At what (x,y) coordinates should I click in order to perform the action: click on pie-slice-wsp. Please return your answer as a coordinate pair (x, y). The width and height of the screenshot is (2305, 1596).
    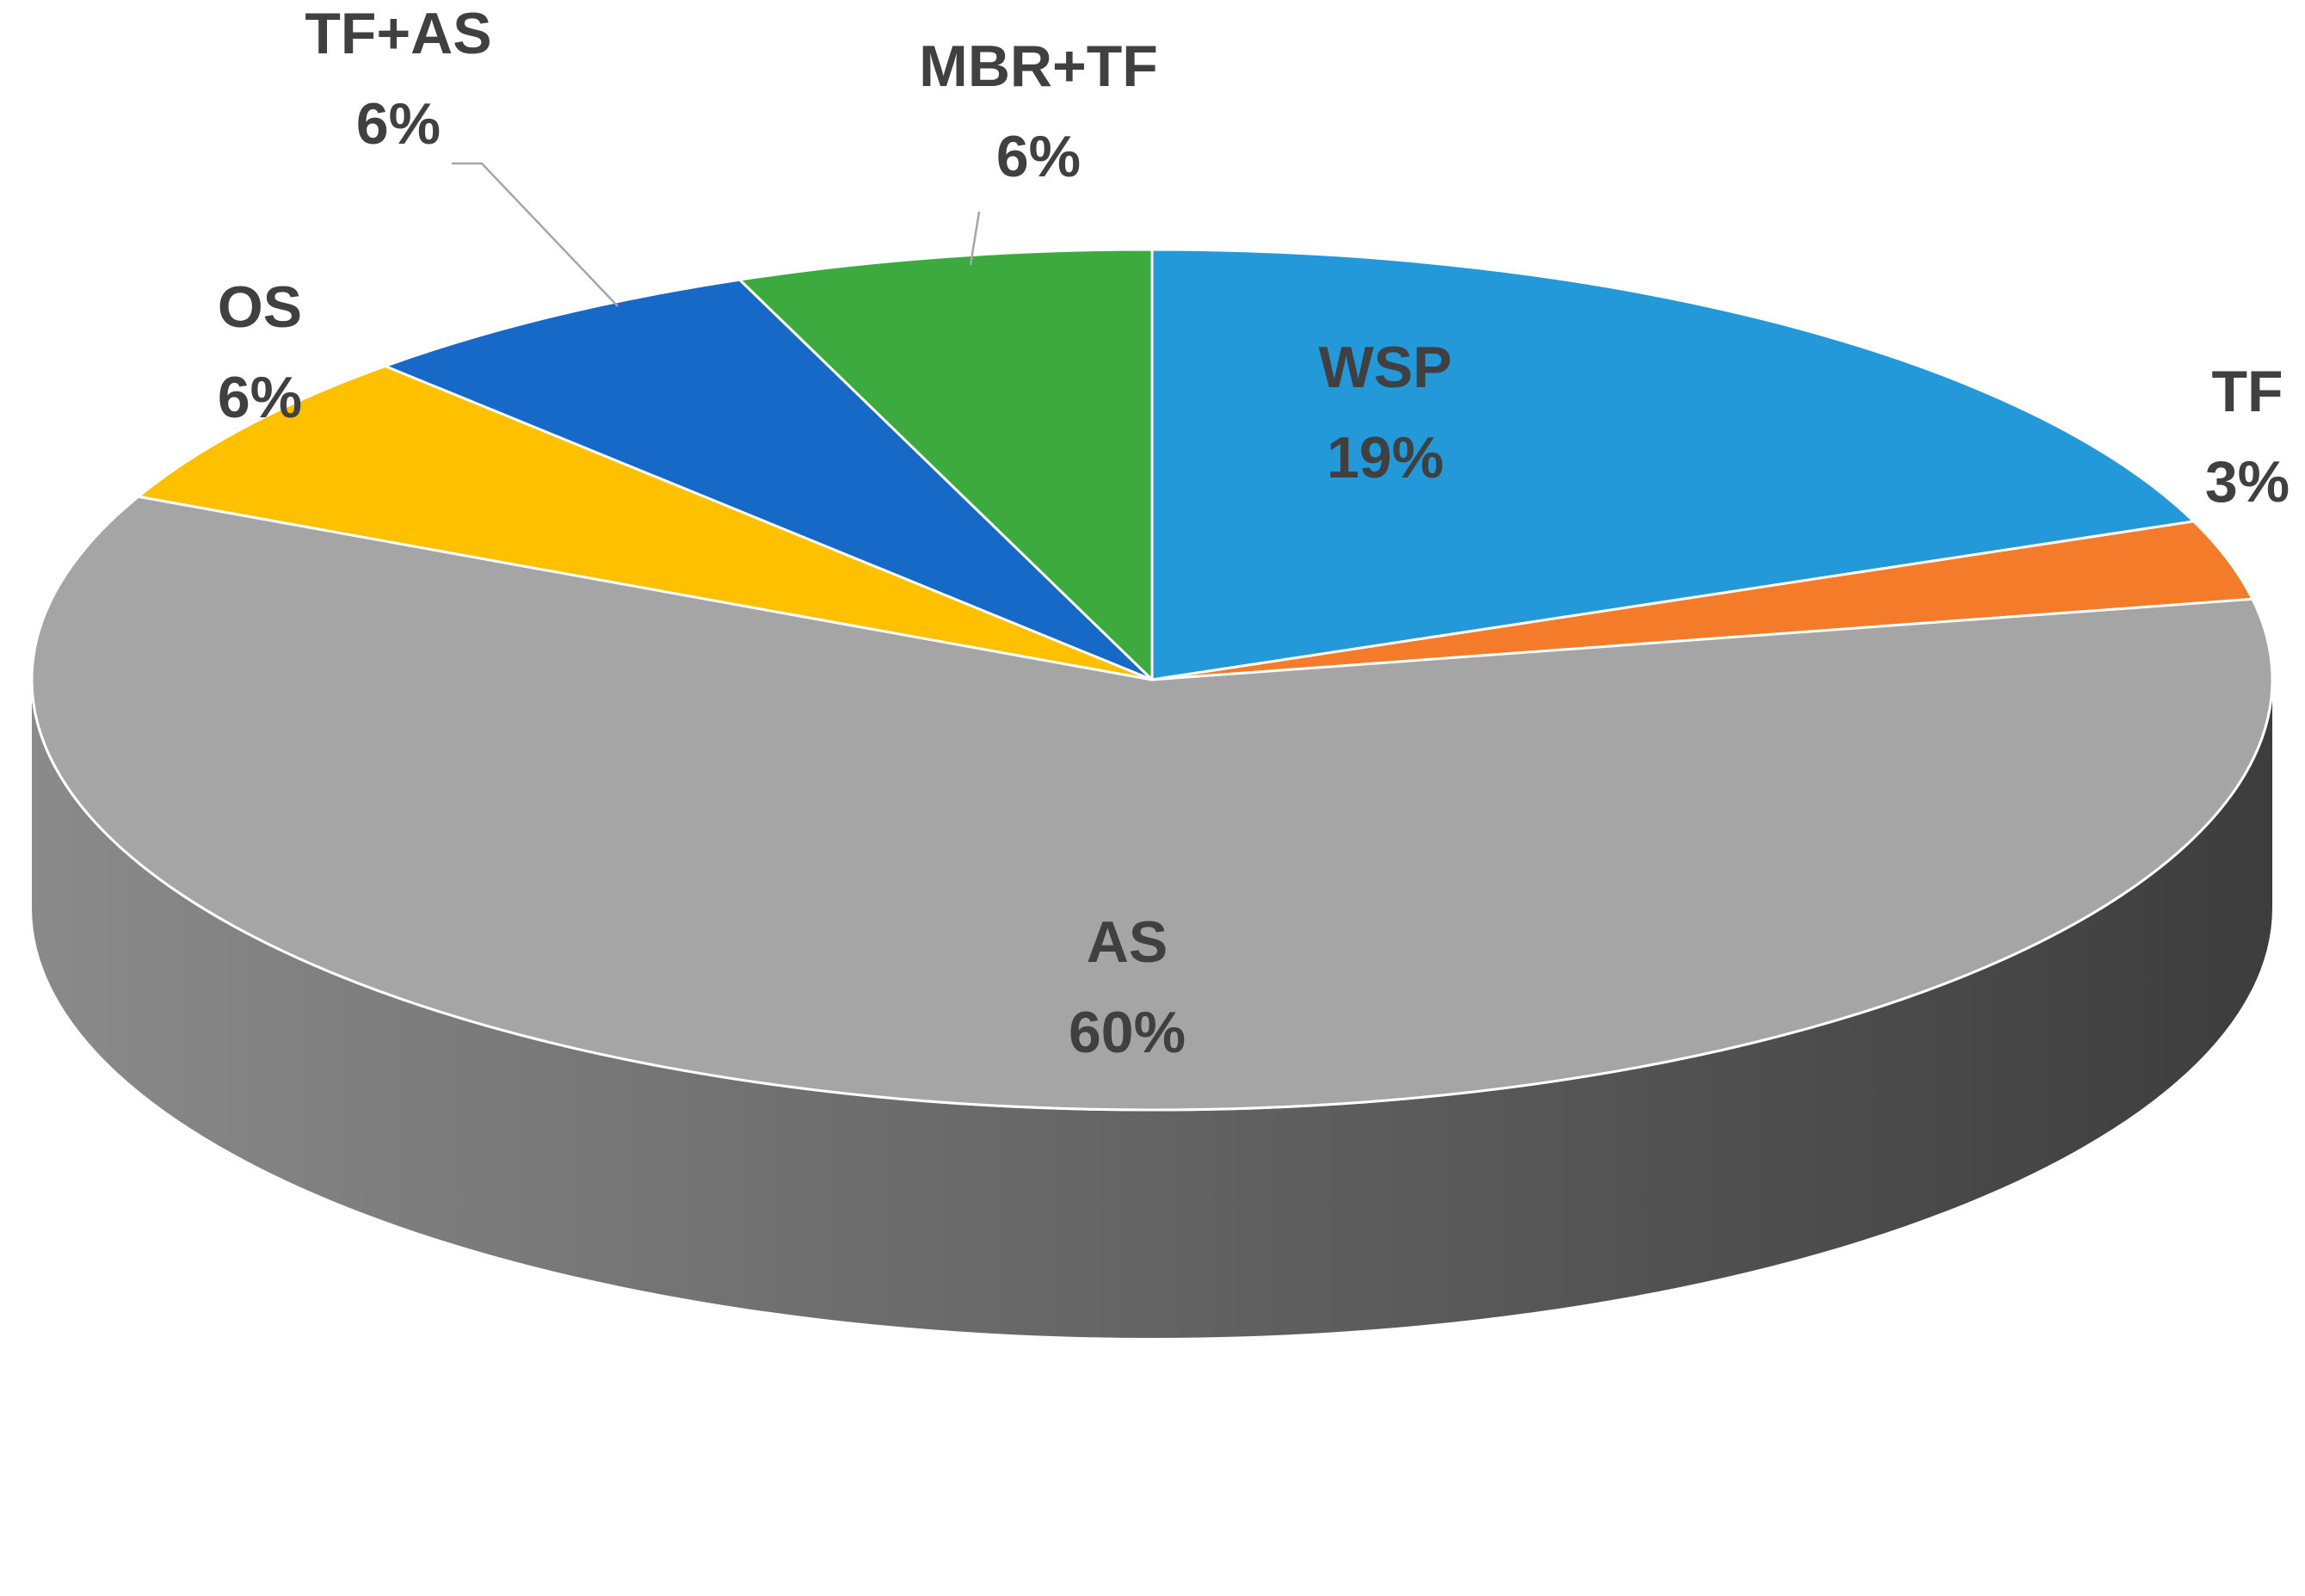
    Looking at the image, I should click on (1673, 464).